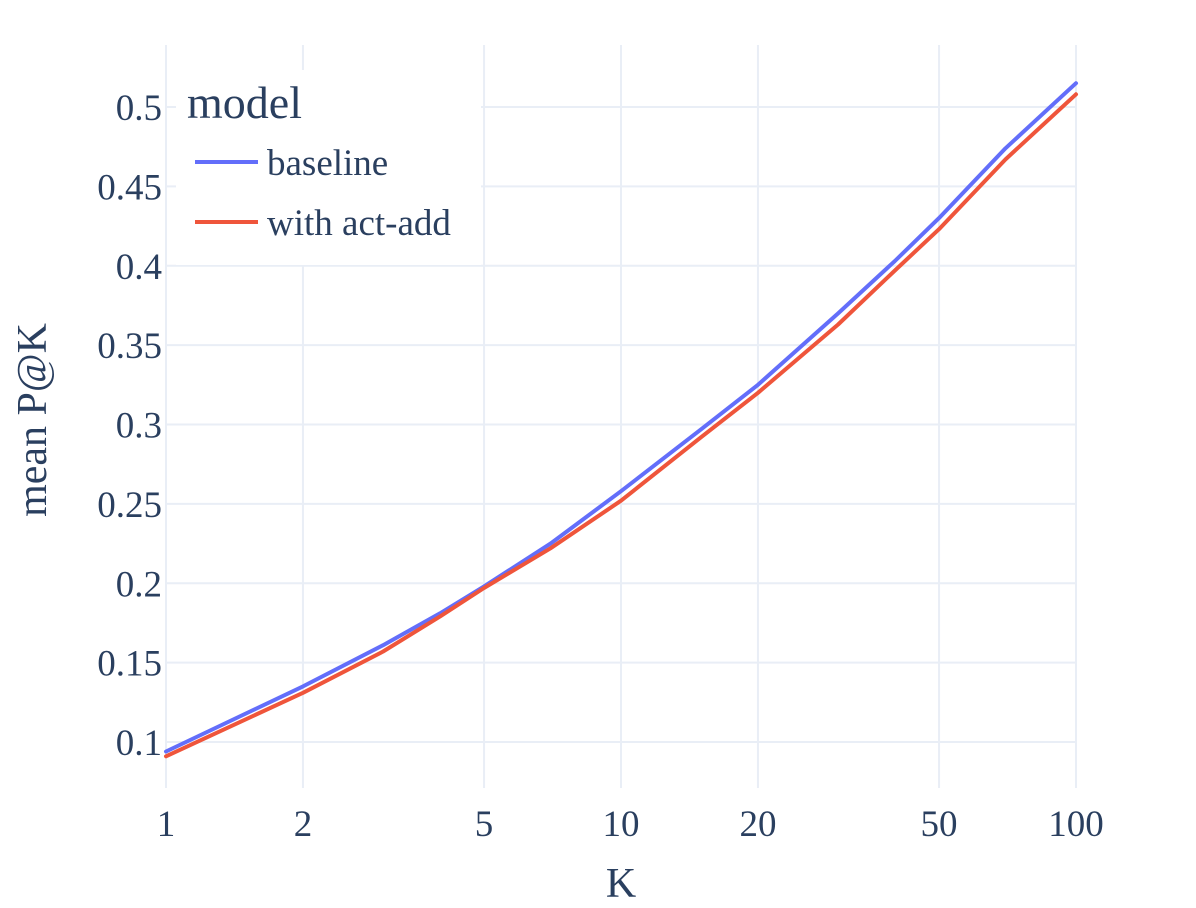 This screenshot has width=1196, height=908. I want to click on x-tick-label: 10, so click(621, 824).